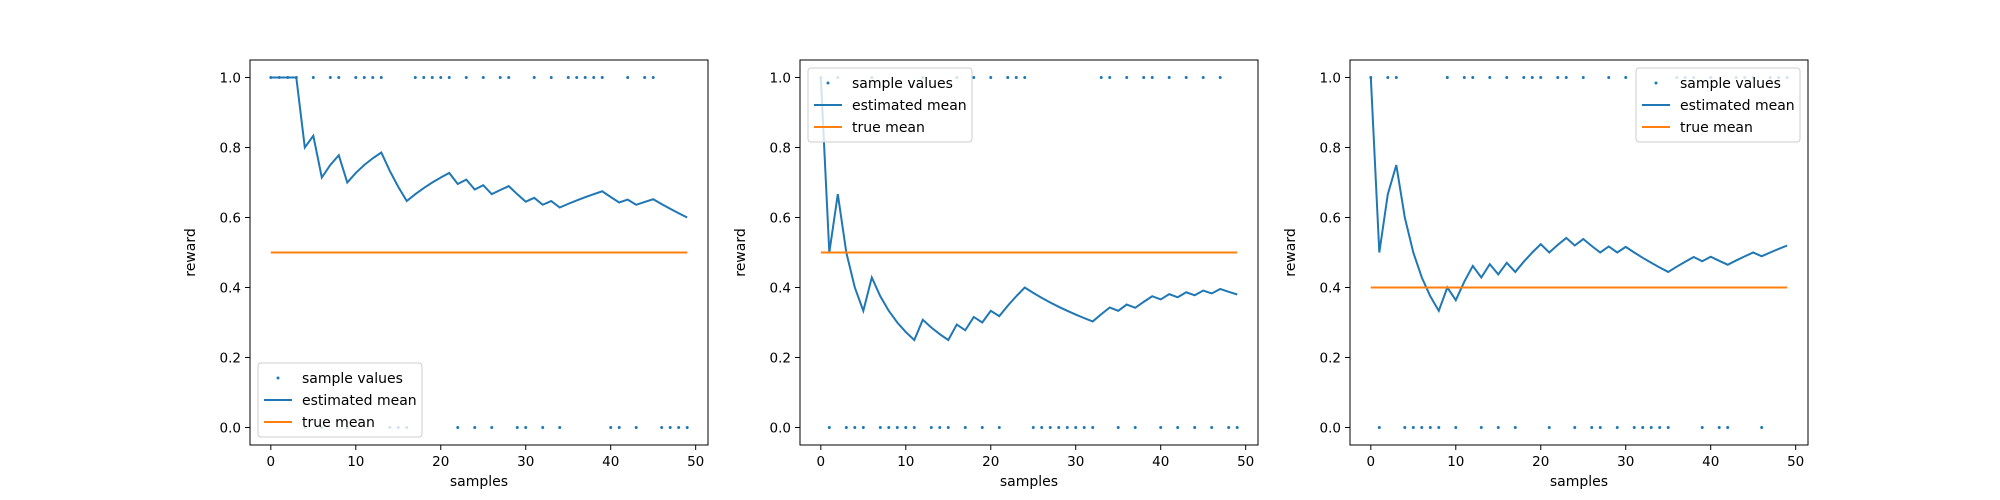  Describe the element at coordinates (821, 462) in the screenshot. I see `x-tick-label: 0` at that location.